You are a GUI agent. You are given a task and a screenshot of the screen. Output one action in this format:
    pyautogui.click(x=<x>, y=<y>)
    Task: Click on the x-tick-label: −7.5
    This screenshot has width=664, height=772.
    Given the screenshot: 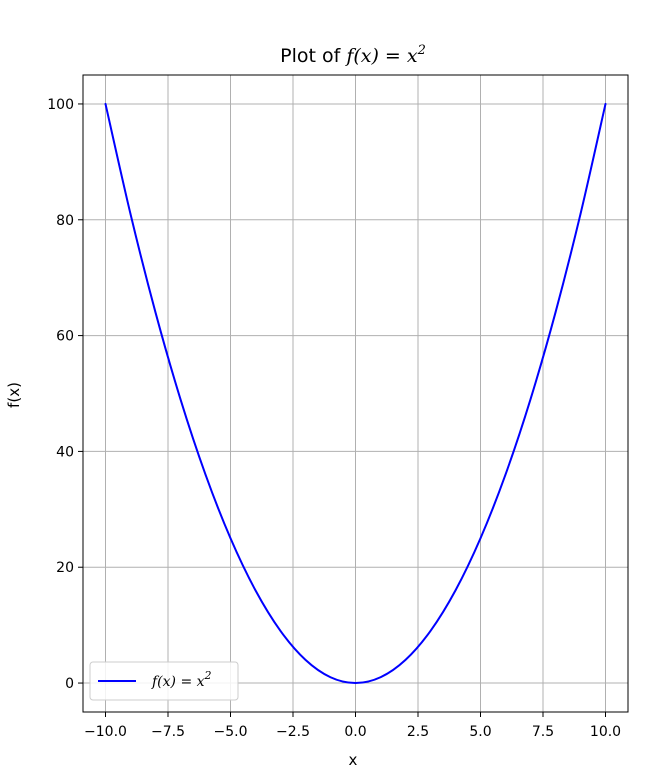 What is the action you would take?
    pyautogui.click(x=168, y=732)
    